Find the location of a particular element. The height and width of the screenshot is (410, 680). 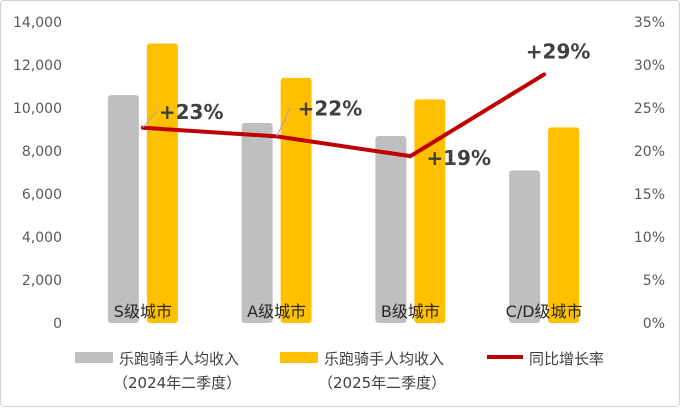

growth-line is located at coordinates (343, 115).